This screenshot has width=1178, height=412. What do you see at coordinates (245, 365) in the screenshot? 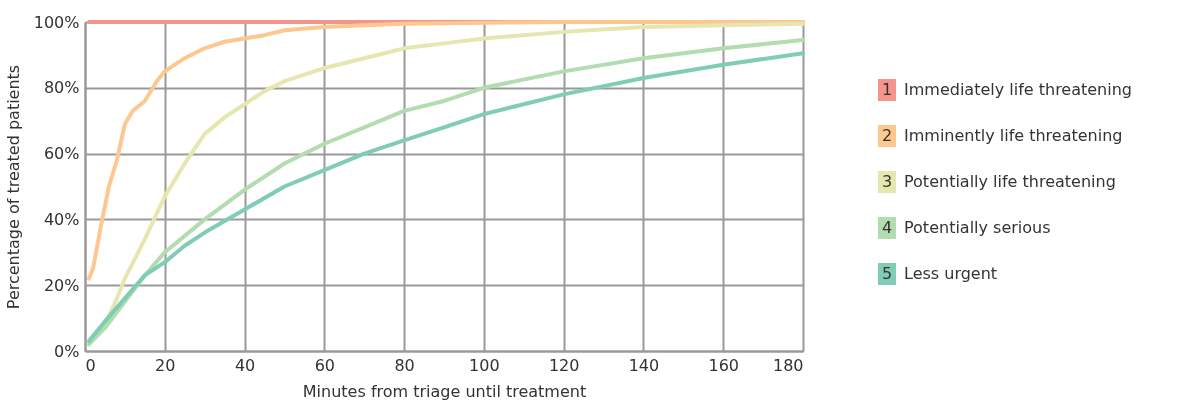
I see `x-tick-label: 40` at bounding box center [245, 365].